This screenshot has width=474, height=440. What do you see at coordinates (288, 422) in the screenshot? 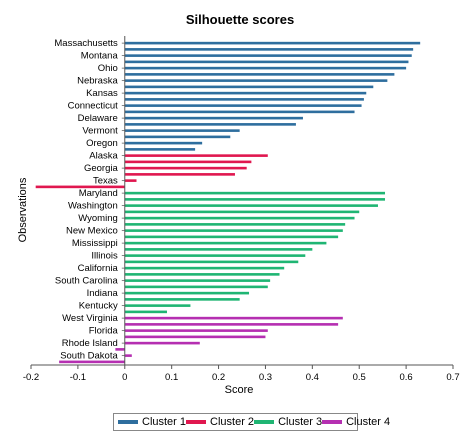
I see `legend-item: Cluster 3` at bounding box center [288, 422].